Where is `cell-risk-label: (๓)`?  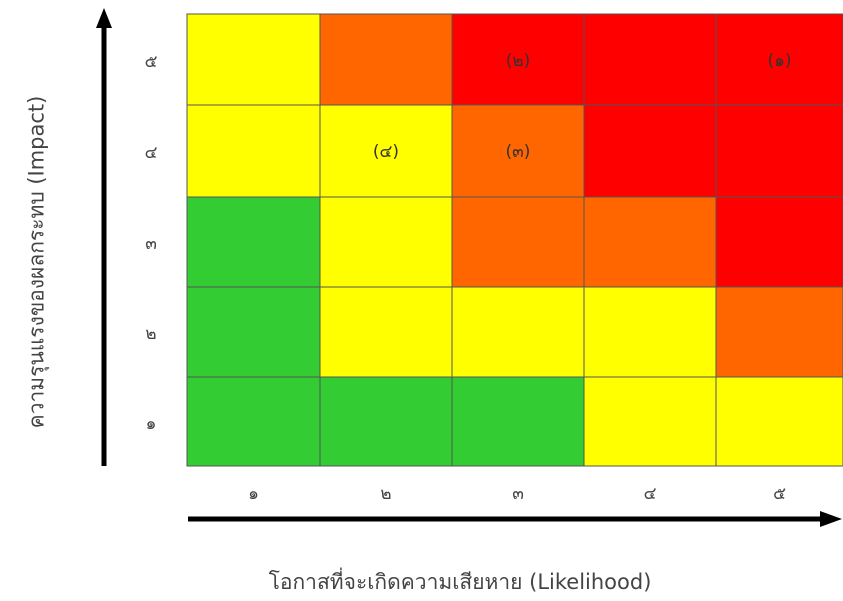 cell-risk-label: (๓) is located at coordinates (518, 152).